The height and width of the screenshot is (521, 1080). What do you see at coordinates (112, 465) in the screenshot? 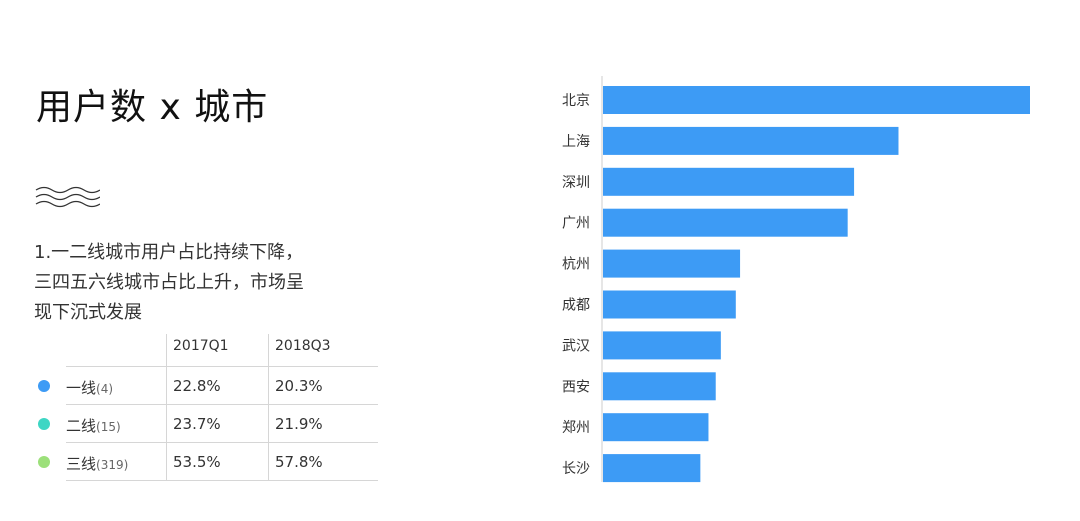
I see `tier-count: (319)` at bounding box center [112, 465].